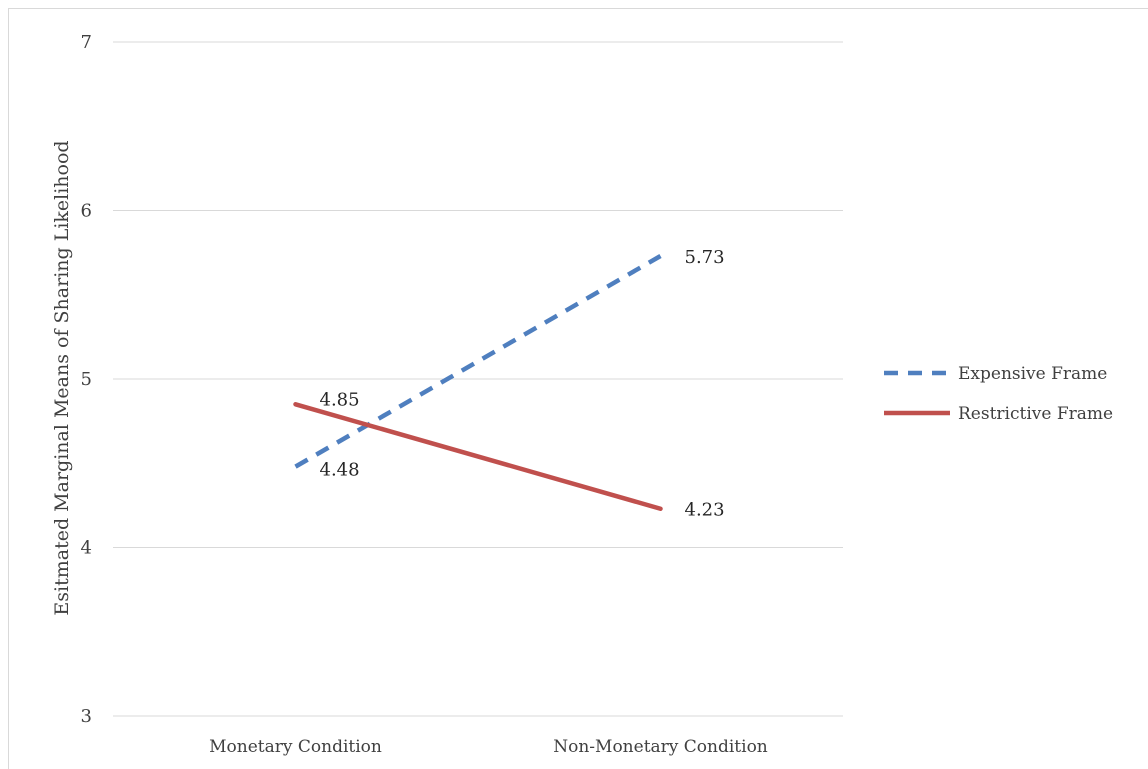  Describe the element at coordinates (340, 399) in the screenshot. I see `data-label: 4.85` at that location.